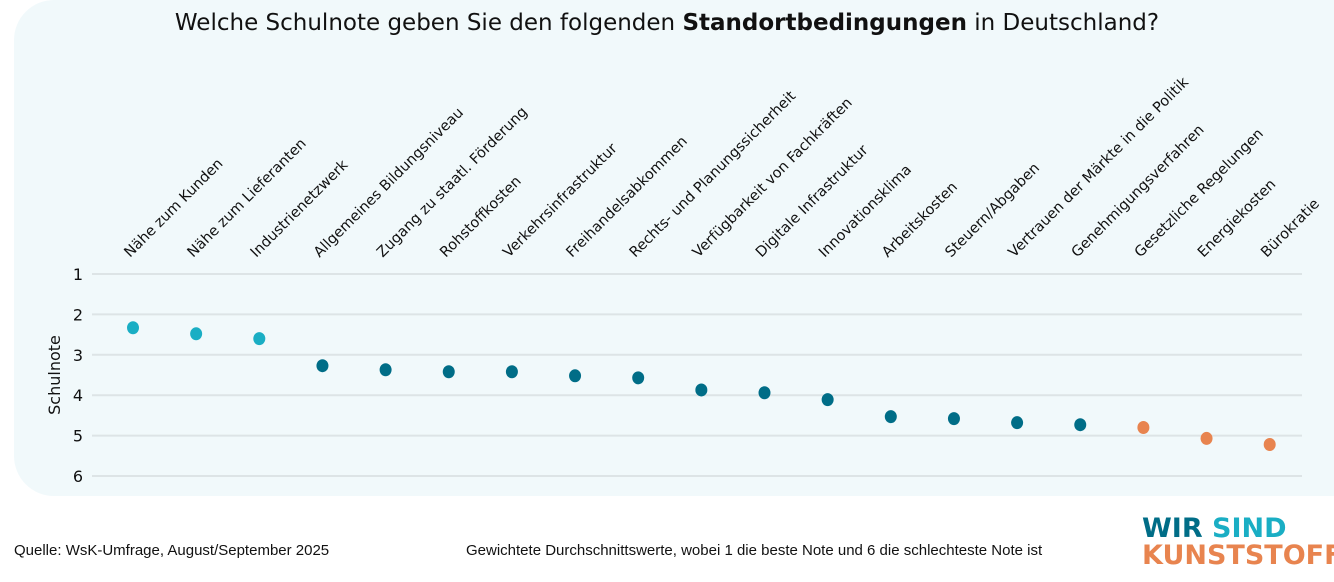 Image resolution: width=1334 pixels, height=582 pixels. Describe the element at coordinates (1172, 528) in the screenshot. I see `logo-word-1: WIR` at that location.